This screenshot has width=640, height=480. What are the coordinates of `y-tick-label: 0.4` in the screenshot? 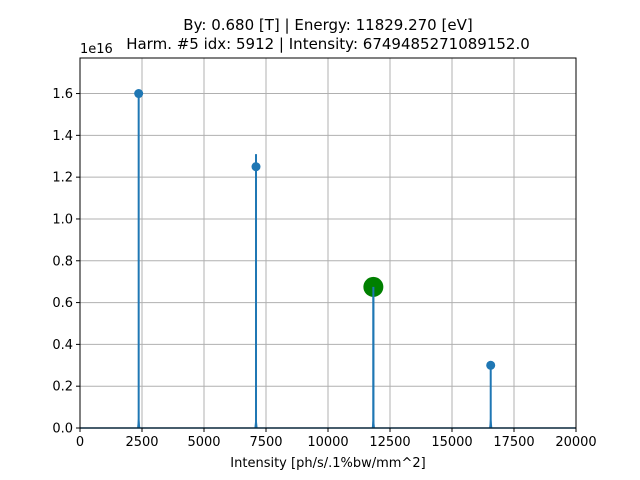 It's located at (62, 345).